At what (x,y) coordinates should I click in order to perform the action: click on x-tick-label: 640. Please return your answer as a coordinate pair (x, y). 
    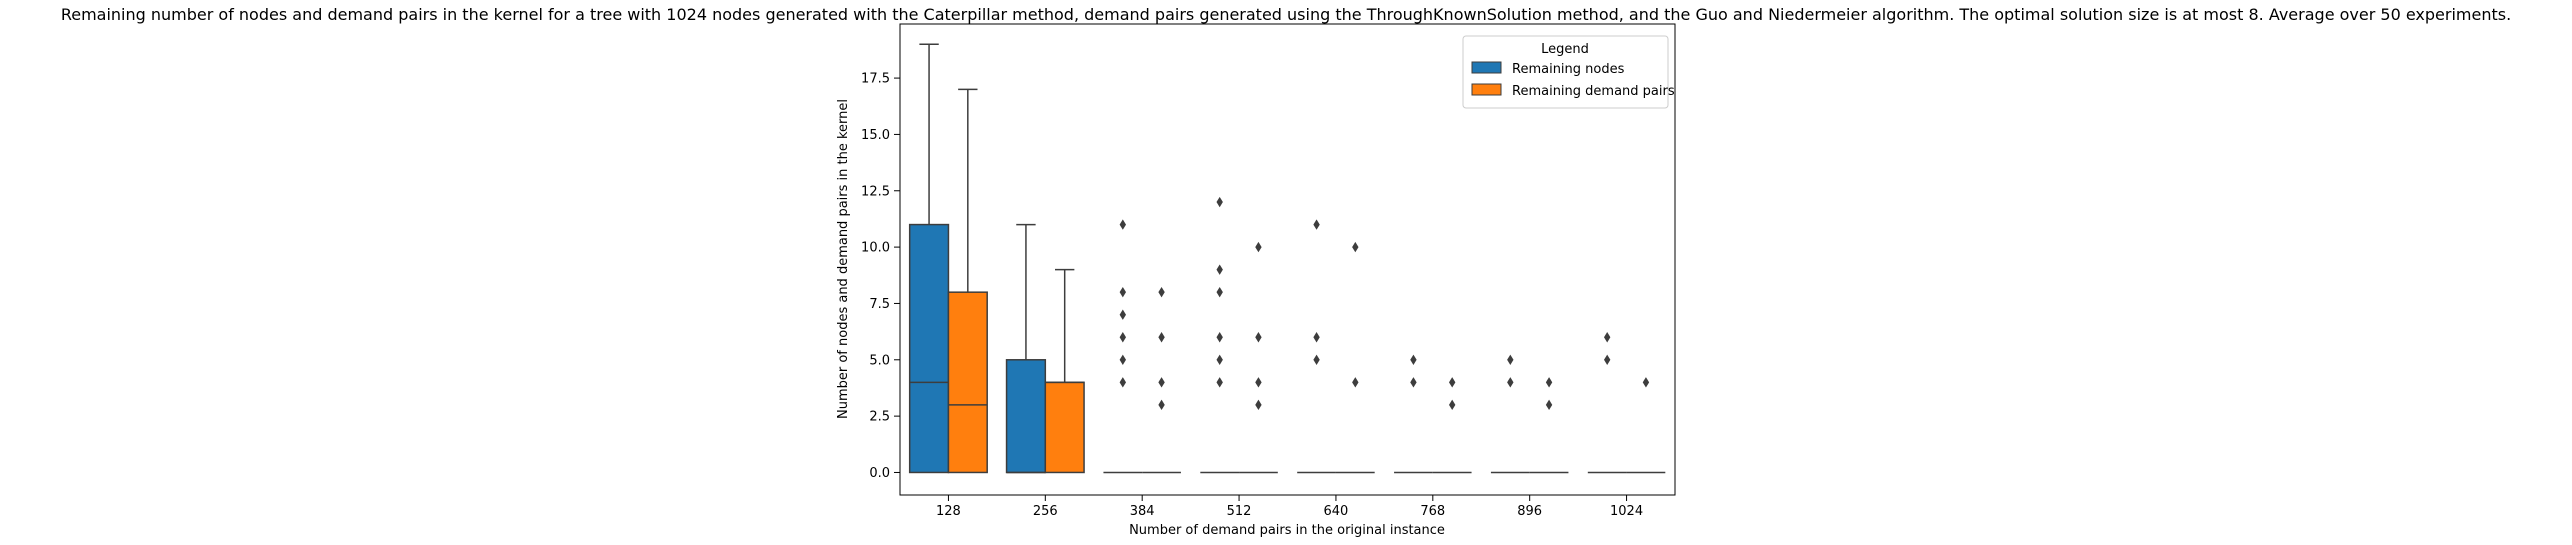
    Looking at the image, I should click on (1336, 511).